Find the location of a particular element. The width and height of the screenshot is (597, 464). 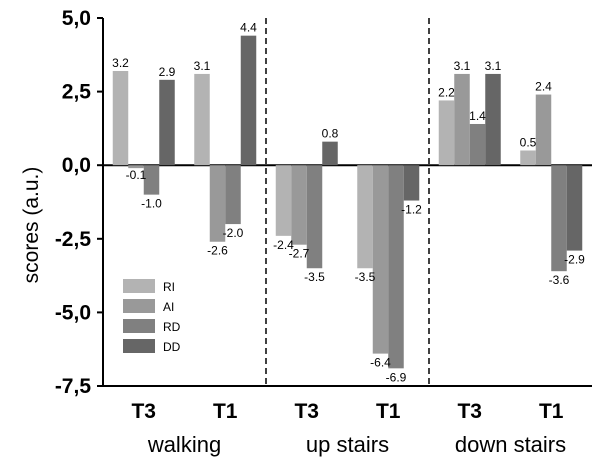

group-label: up stairs is located at coordinates (347, 444).